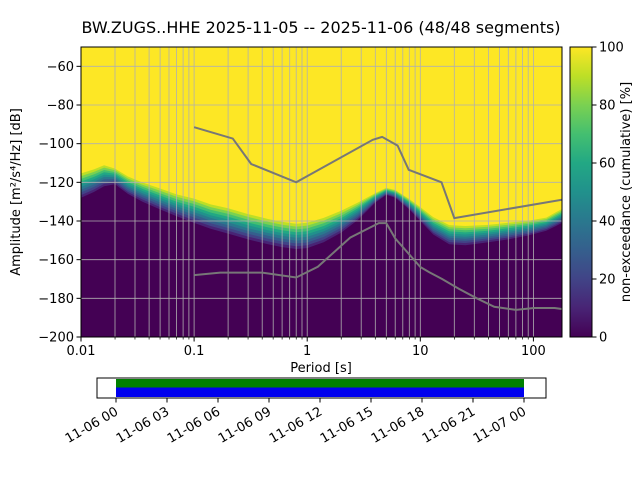 Image resolution: width=640 pixels, height=484 pixels. I want to click on colorbar-tick-label: 100, so click(611, 48).